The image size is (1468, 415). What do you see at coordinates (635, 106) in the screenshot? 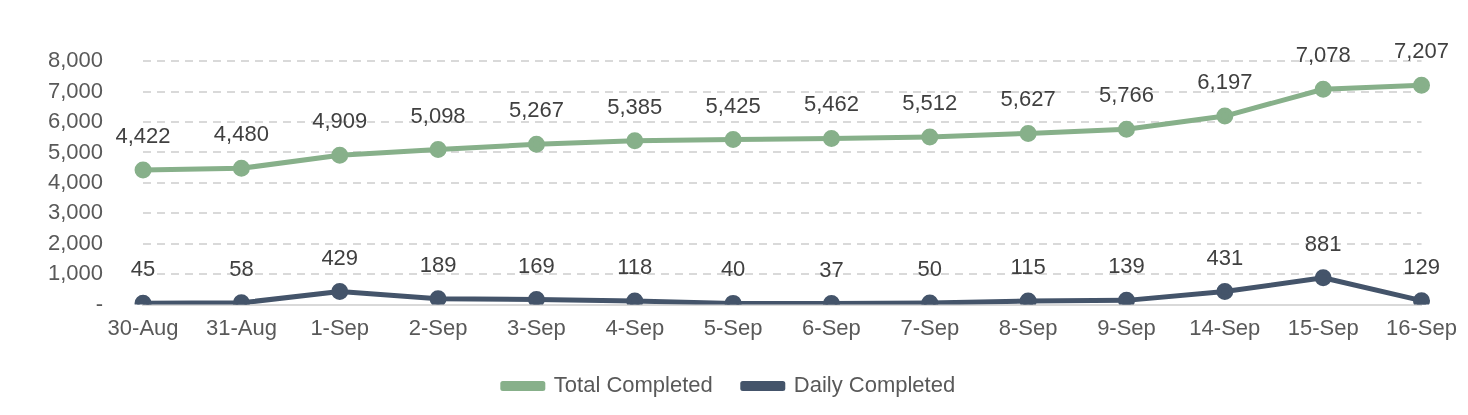
I see `data-label: 5,385` at bounding box center [635, 106].